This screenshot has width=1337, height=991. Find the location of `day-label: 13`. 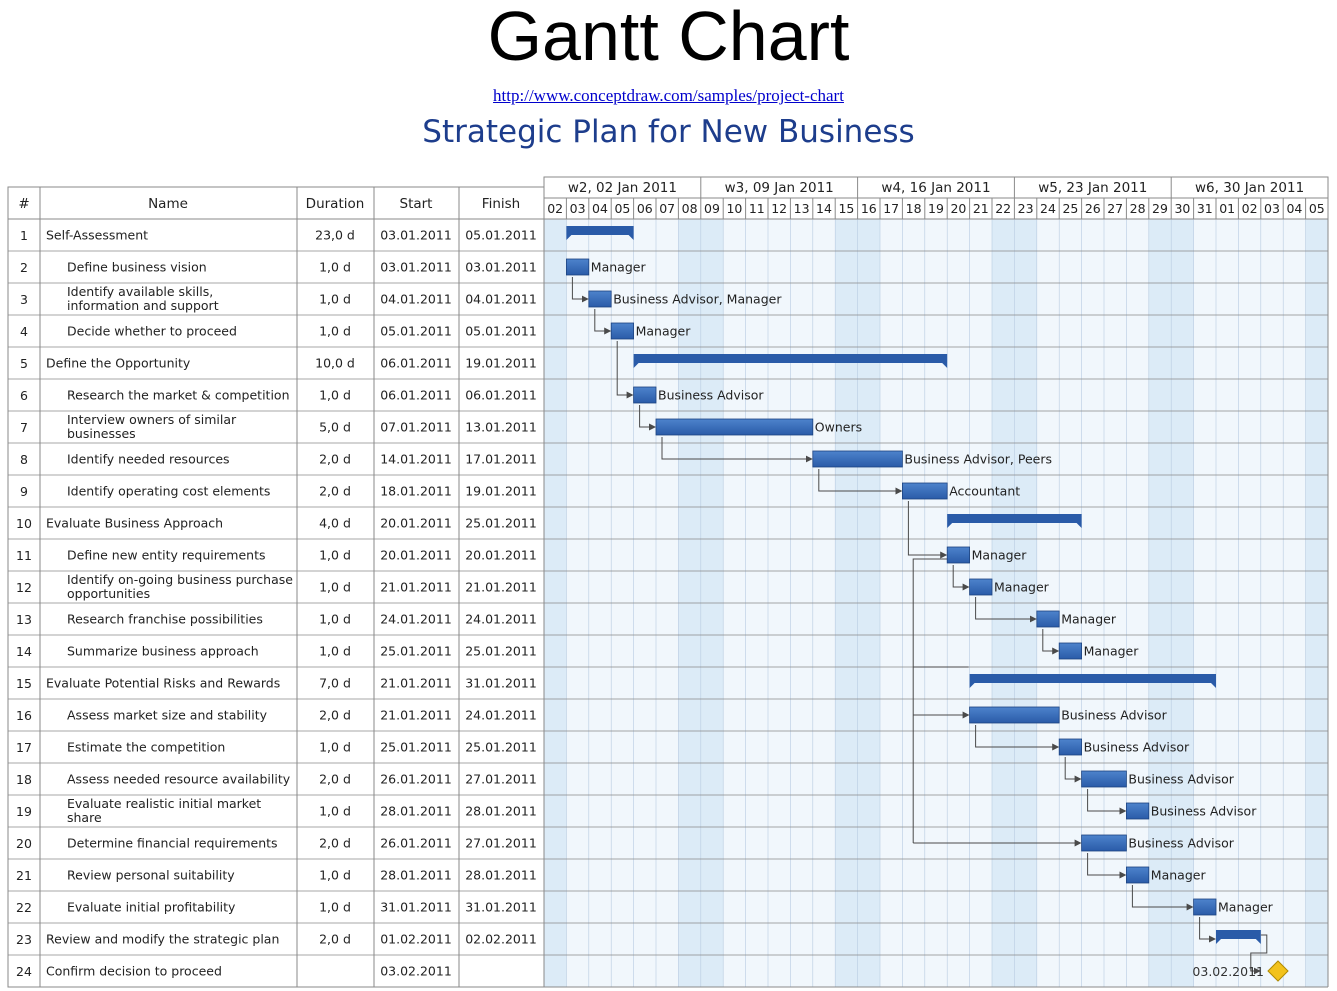

day-label: 13 is located at coordinates (802, 208).